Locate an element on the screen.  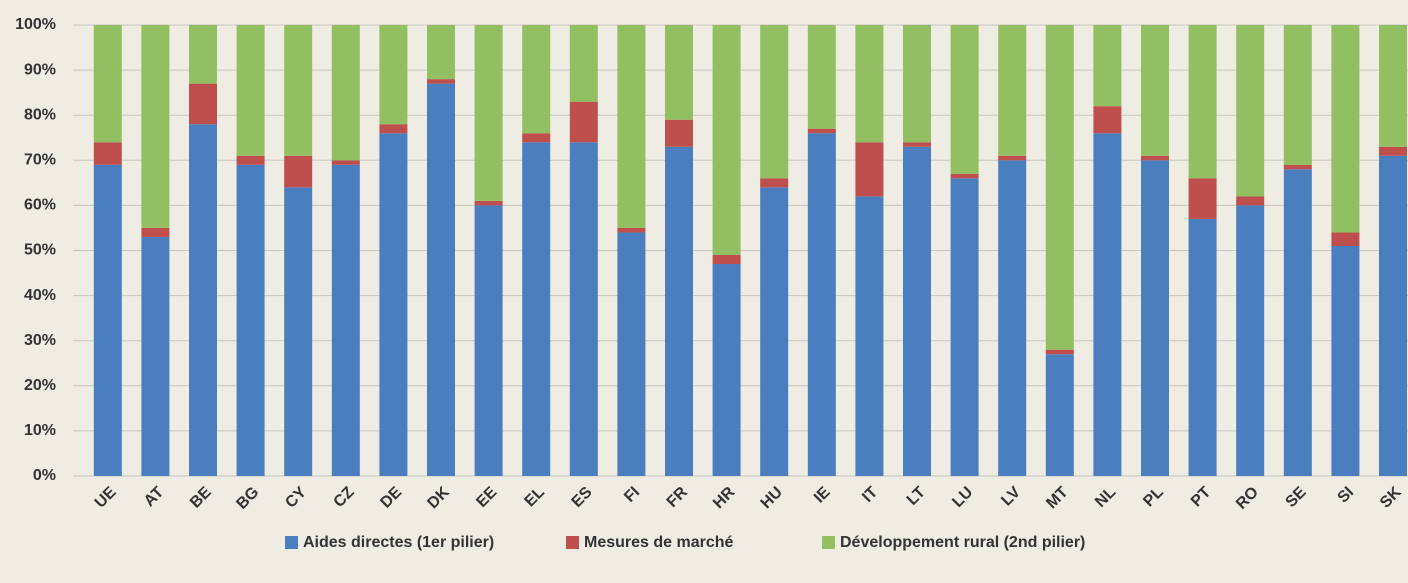
y-tick-label: 90% is located at coordinates (40, 69).